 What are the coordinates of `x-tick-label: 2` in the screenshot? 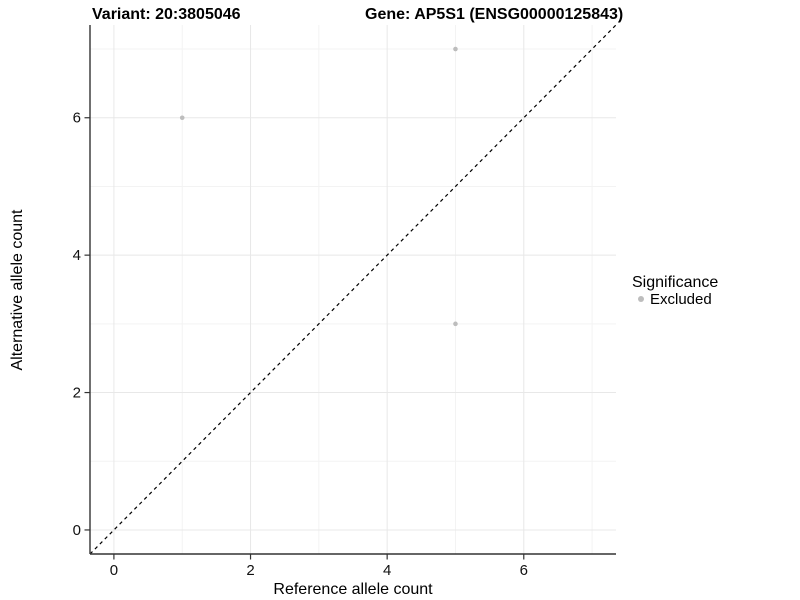 It's located at (250, 570).